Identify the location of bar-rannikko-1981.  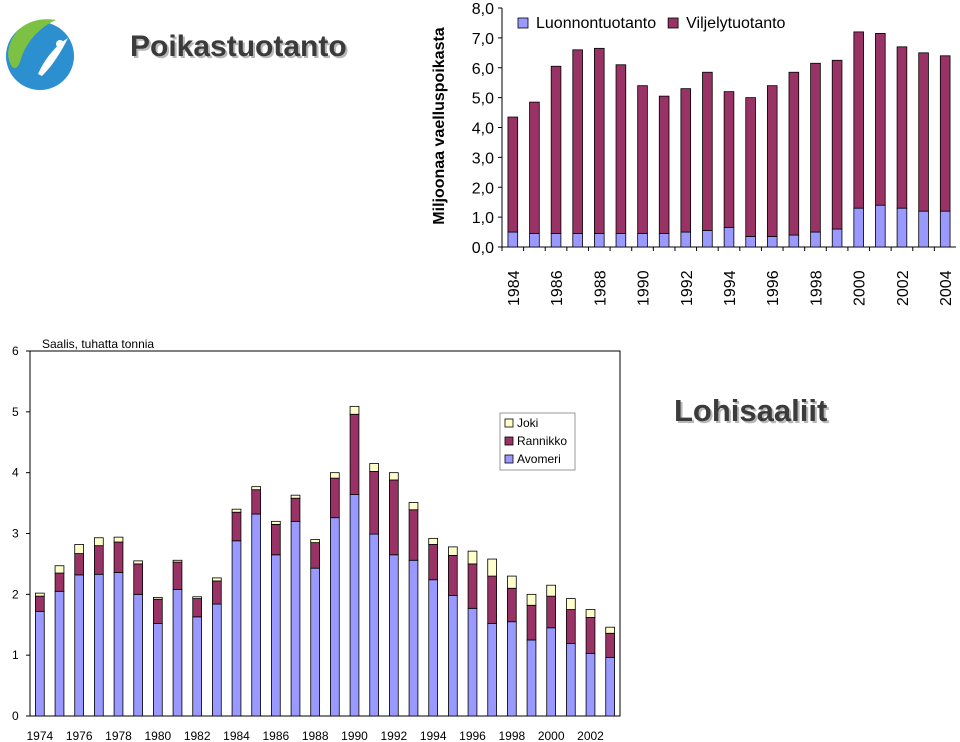
(177, 575).